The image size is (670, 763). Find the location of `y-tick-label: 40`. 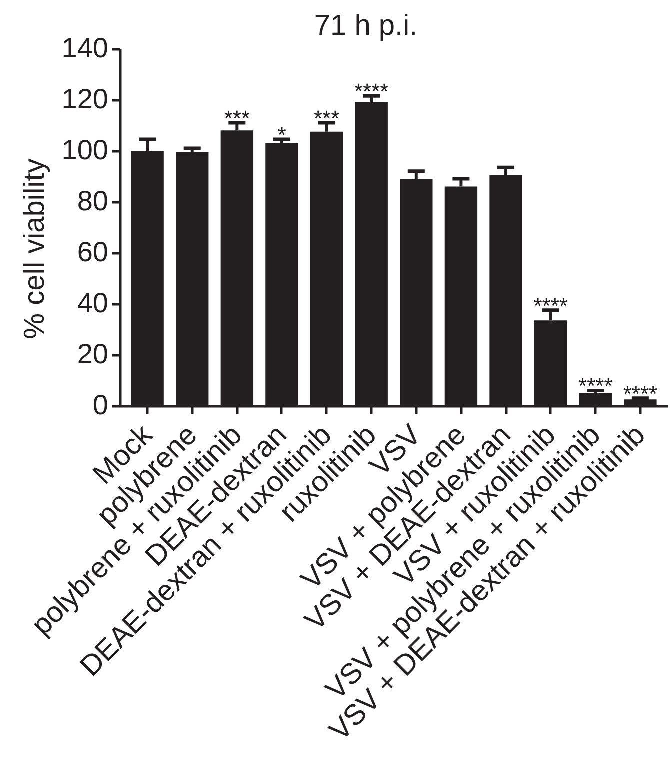

y-tick-label: 40 is located at coordinates (92, 303).